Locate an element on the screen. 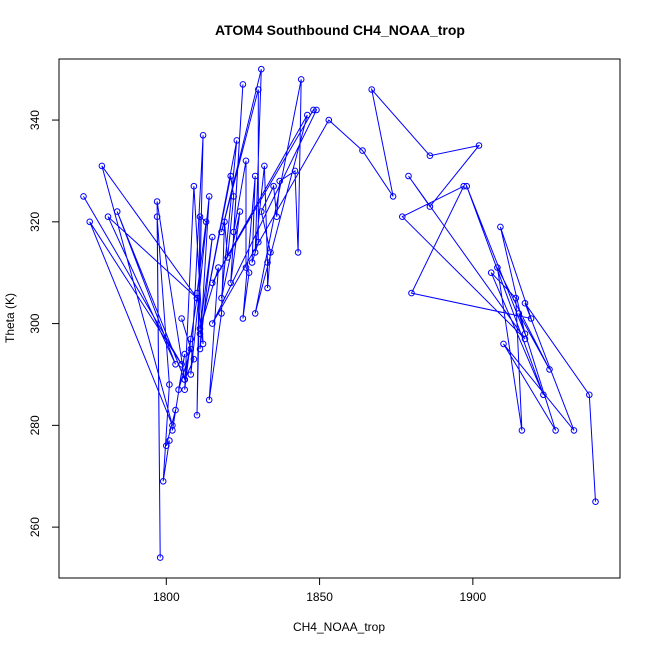 The height and width of the screenshot is (650, 650). x-tick-label: 1850 is located at coordinates (319, 597).